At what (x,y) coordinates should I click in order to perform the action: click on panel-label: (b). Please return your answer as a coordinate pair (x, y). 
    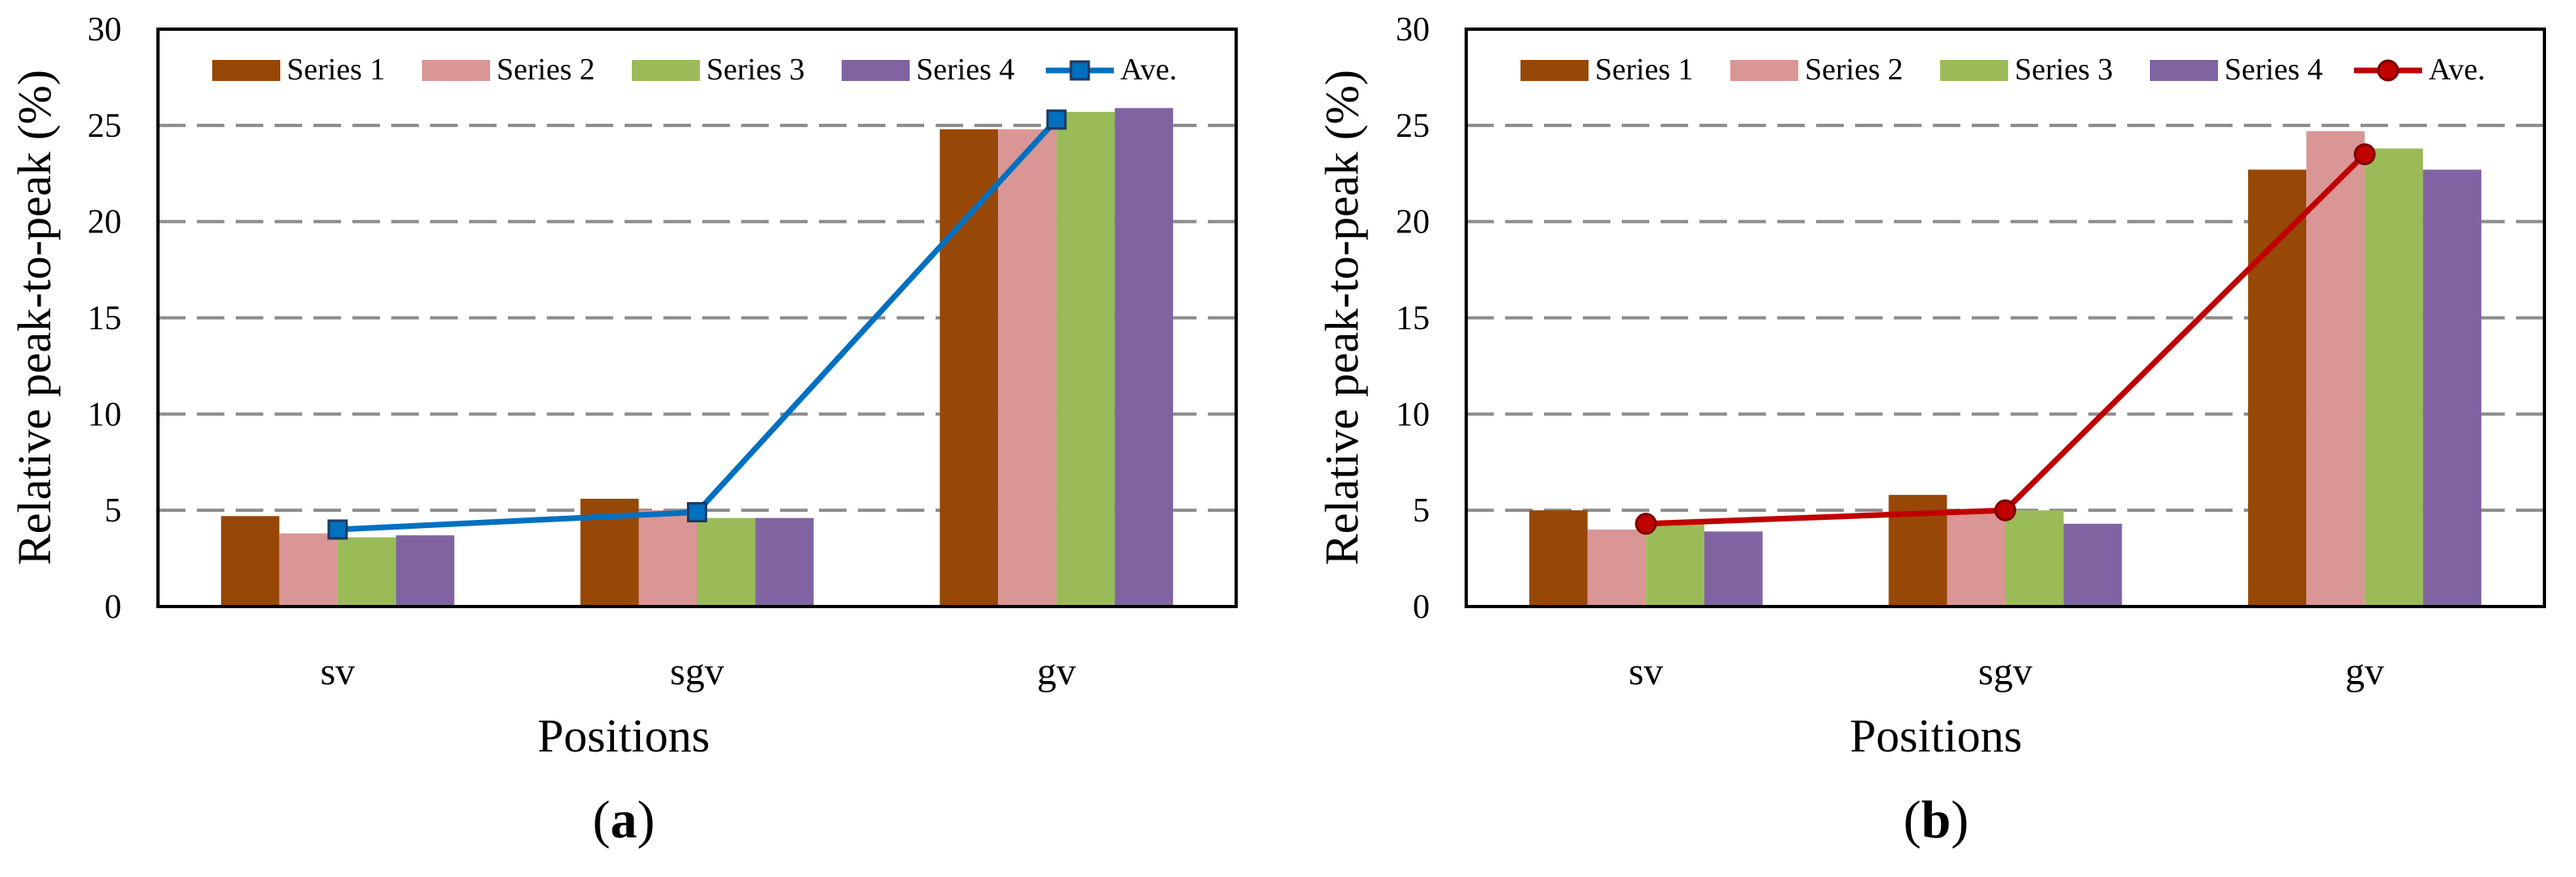
    Looking at the image, I should click on (1936, 819).